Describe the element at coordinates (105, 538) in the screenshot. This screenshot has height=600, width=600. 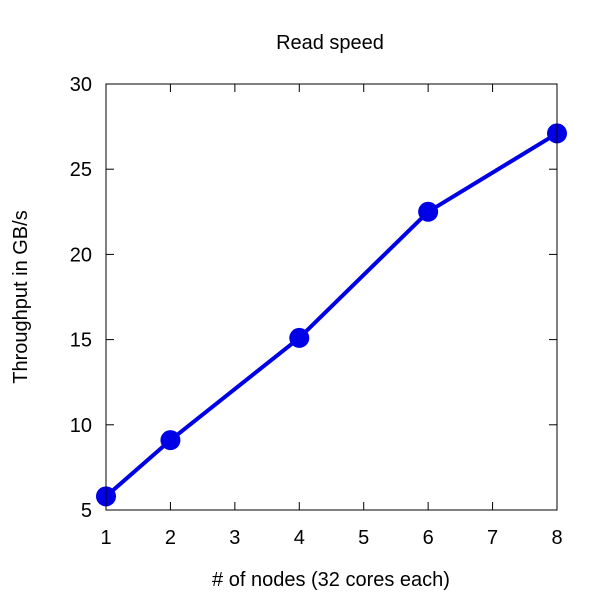
I see `x-tick-label: 1` at that location.